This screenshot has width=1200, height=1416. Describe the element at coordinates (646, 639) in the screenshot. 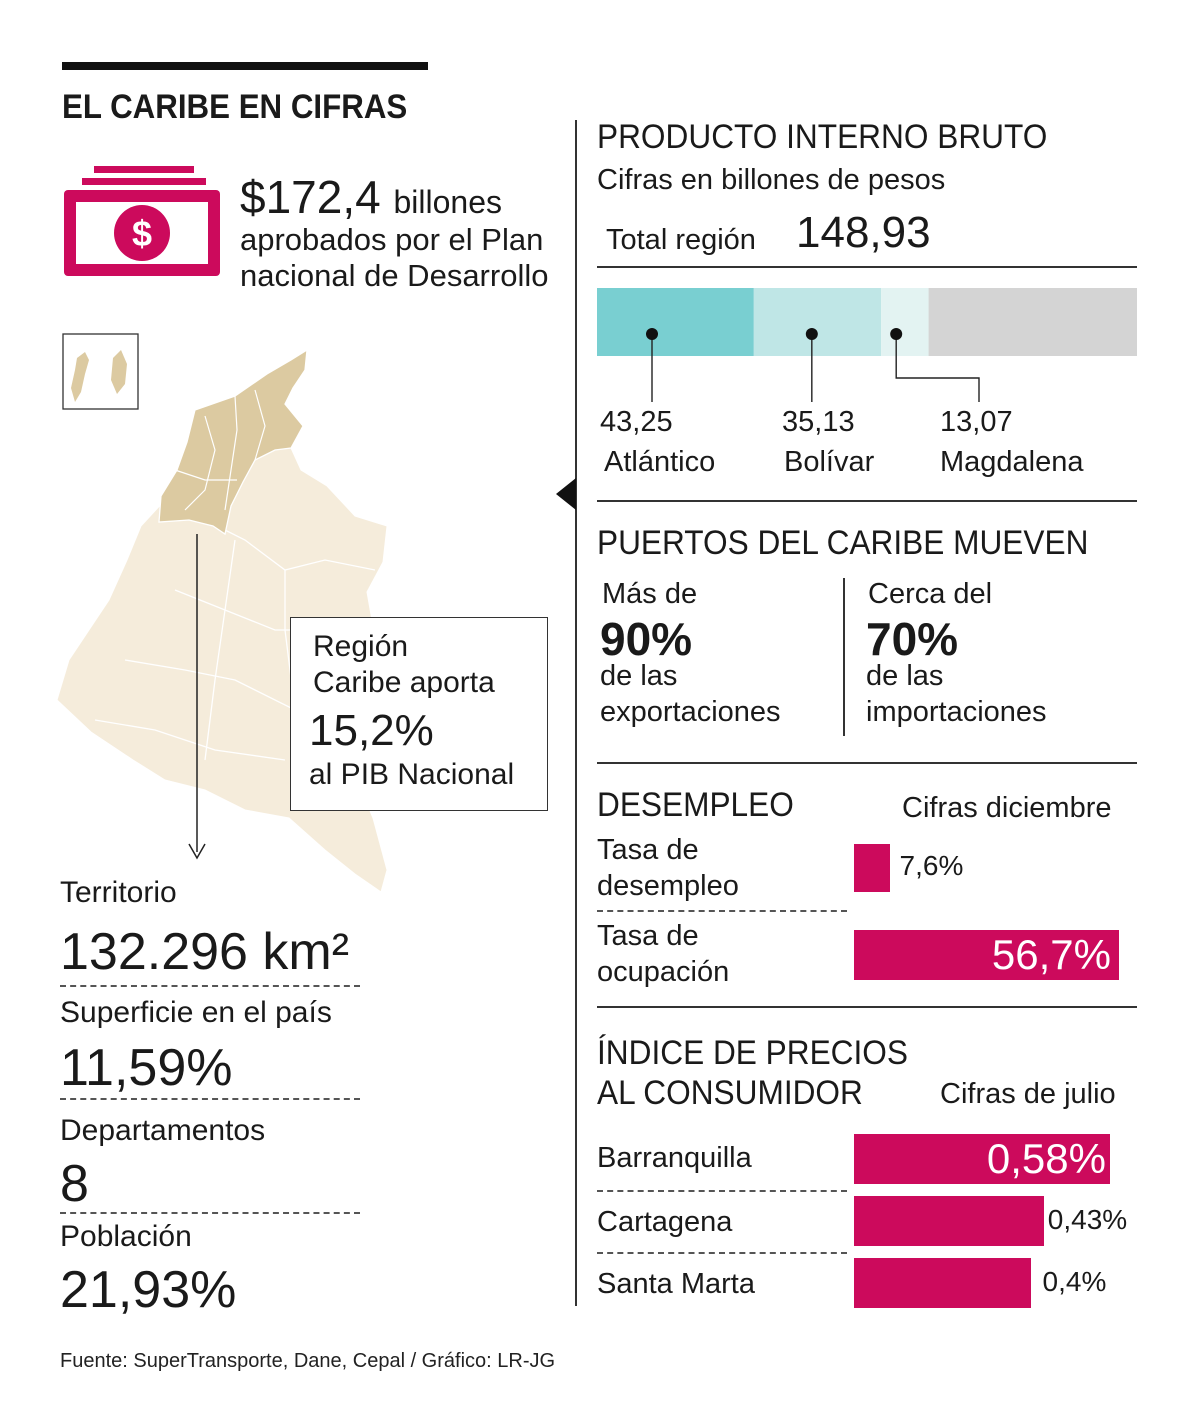

I see `ports-exports-value: 90%` at that location.